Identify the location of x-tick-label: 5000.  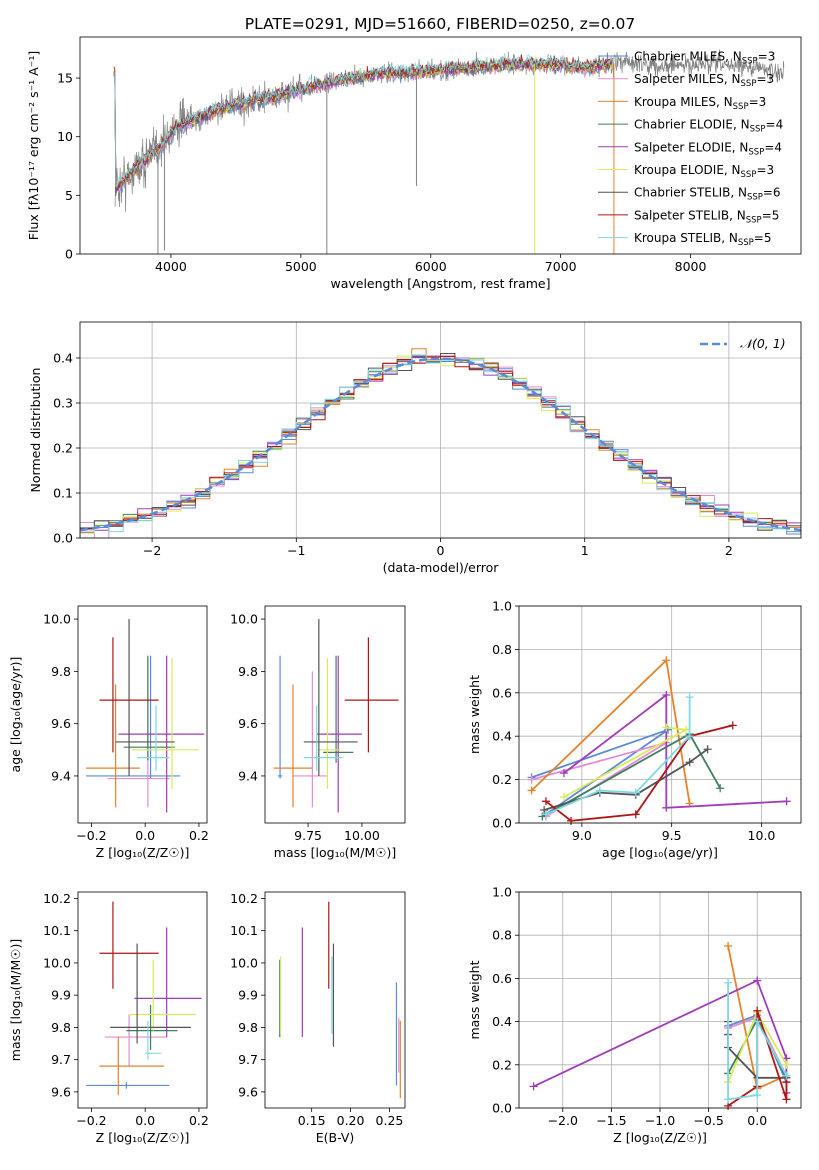
(301, 266).